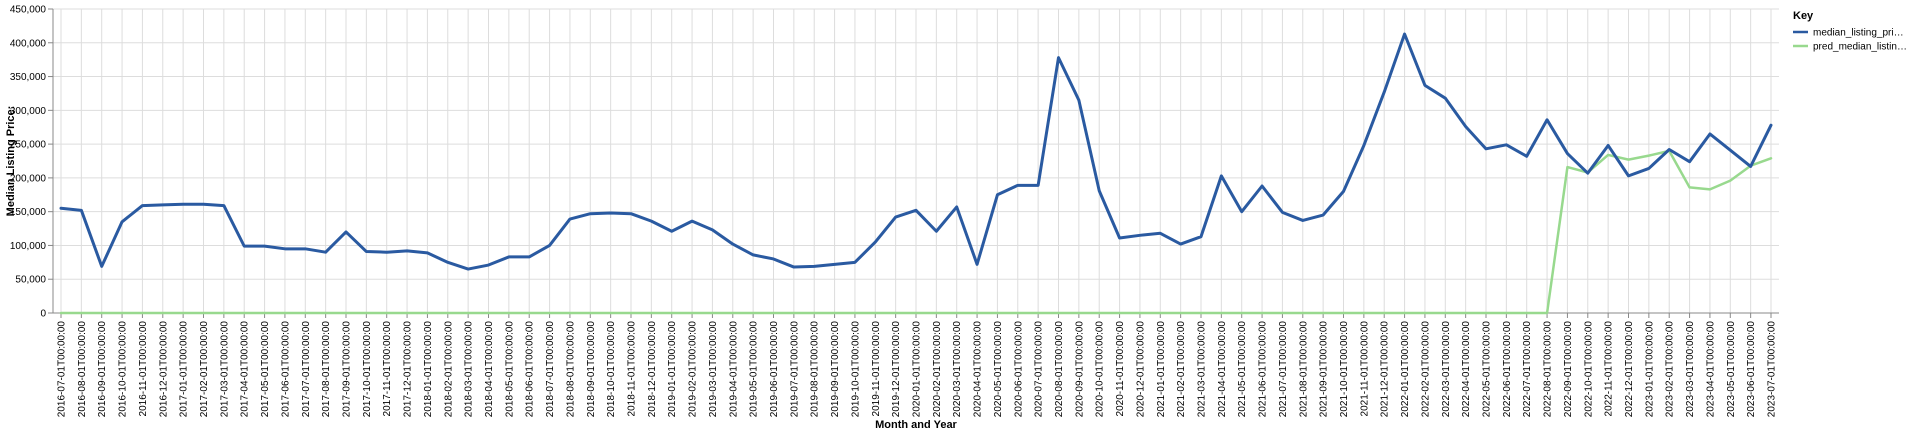 This screenshot has width=1920, height=434. I want to click on x-tick-label: 2020-08-01T00:00:00, so click(1059, 369).